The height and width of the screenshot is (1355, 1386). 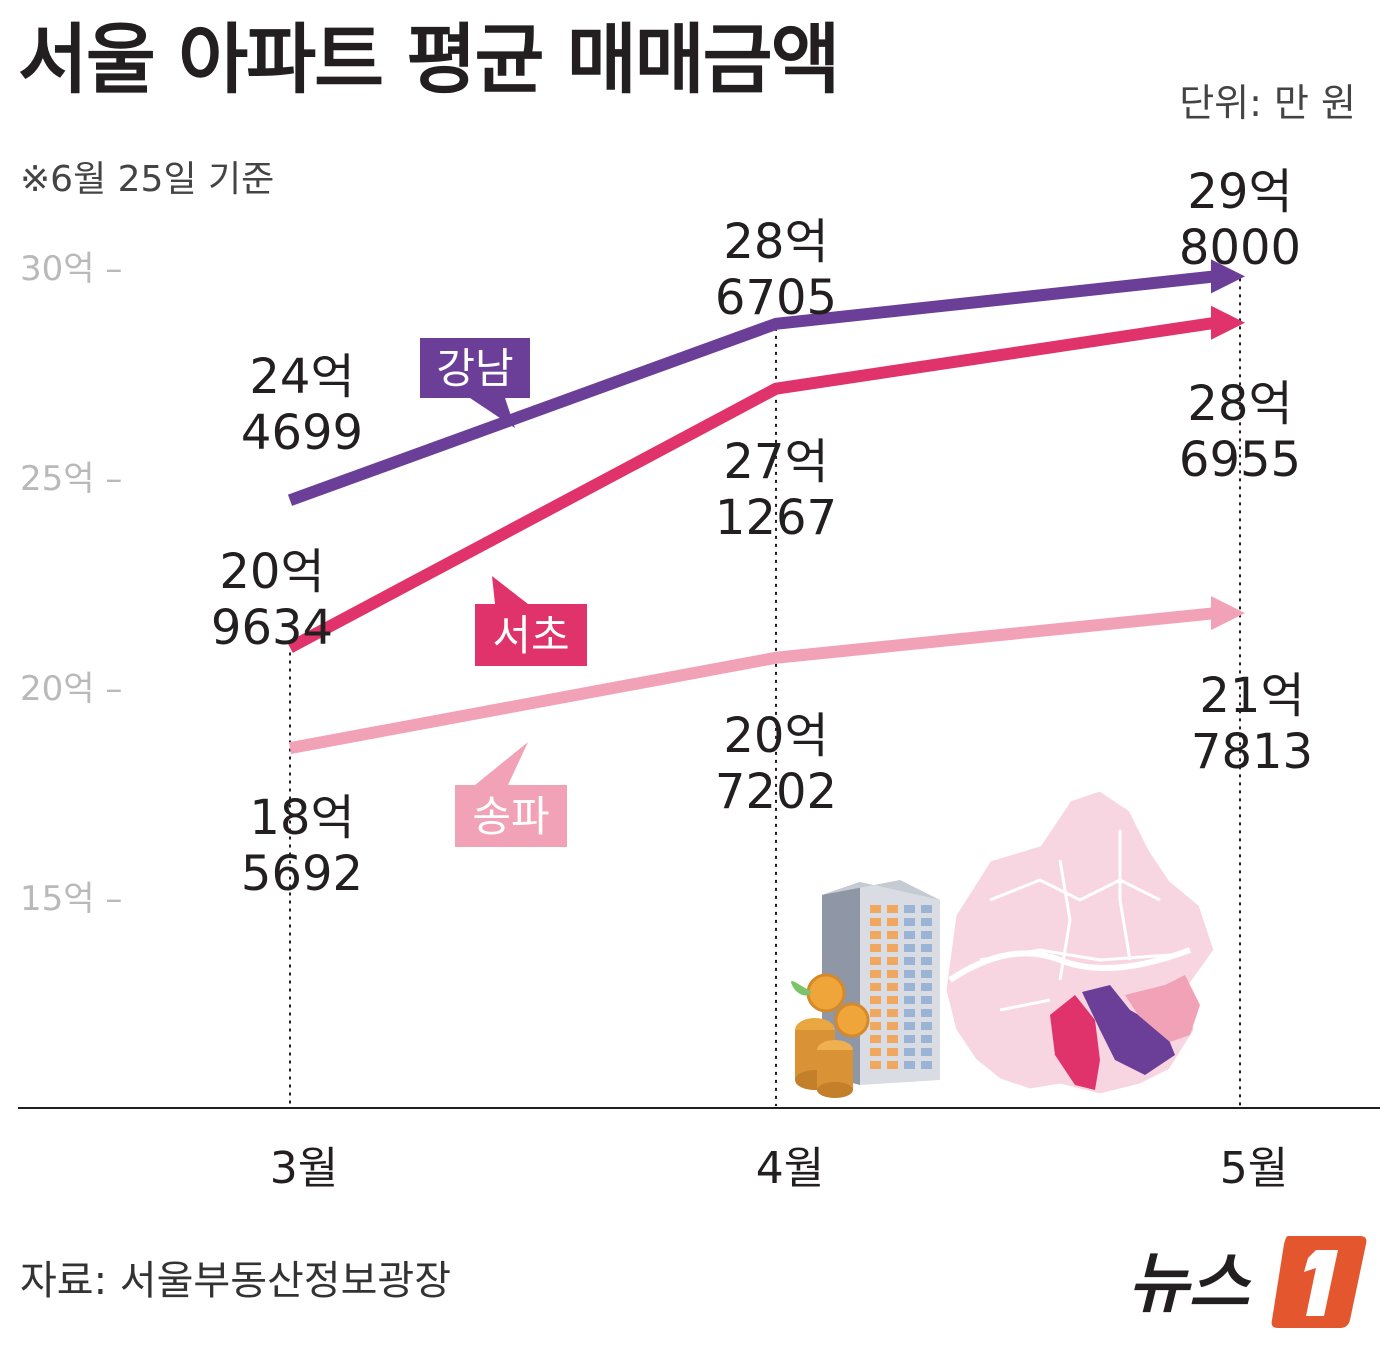 What do you see at coordinates (776, 518) in the screenshot?
I see `data-label-man: 1267` at bounding box center [776, 518].